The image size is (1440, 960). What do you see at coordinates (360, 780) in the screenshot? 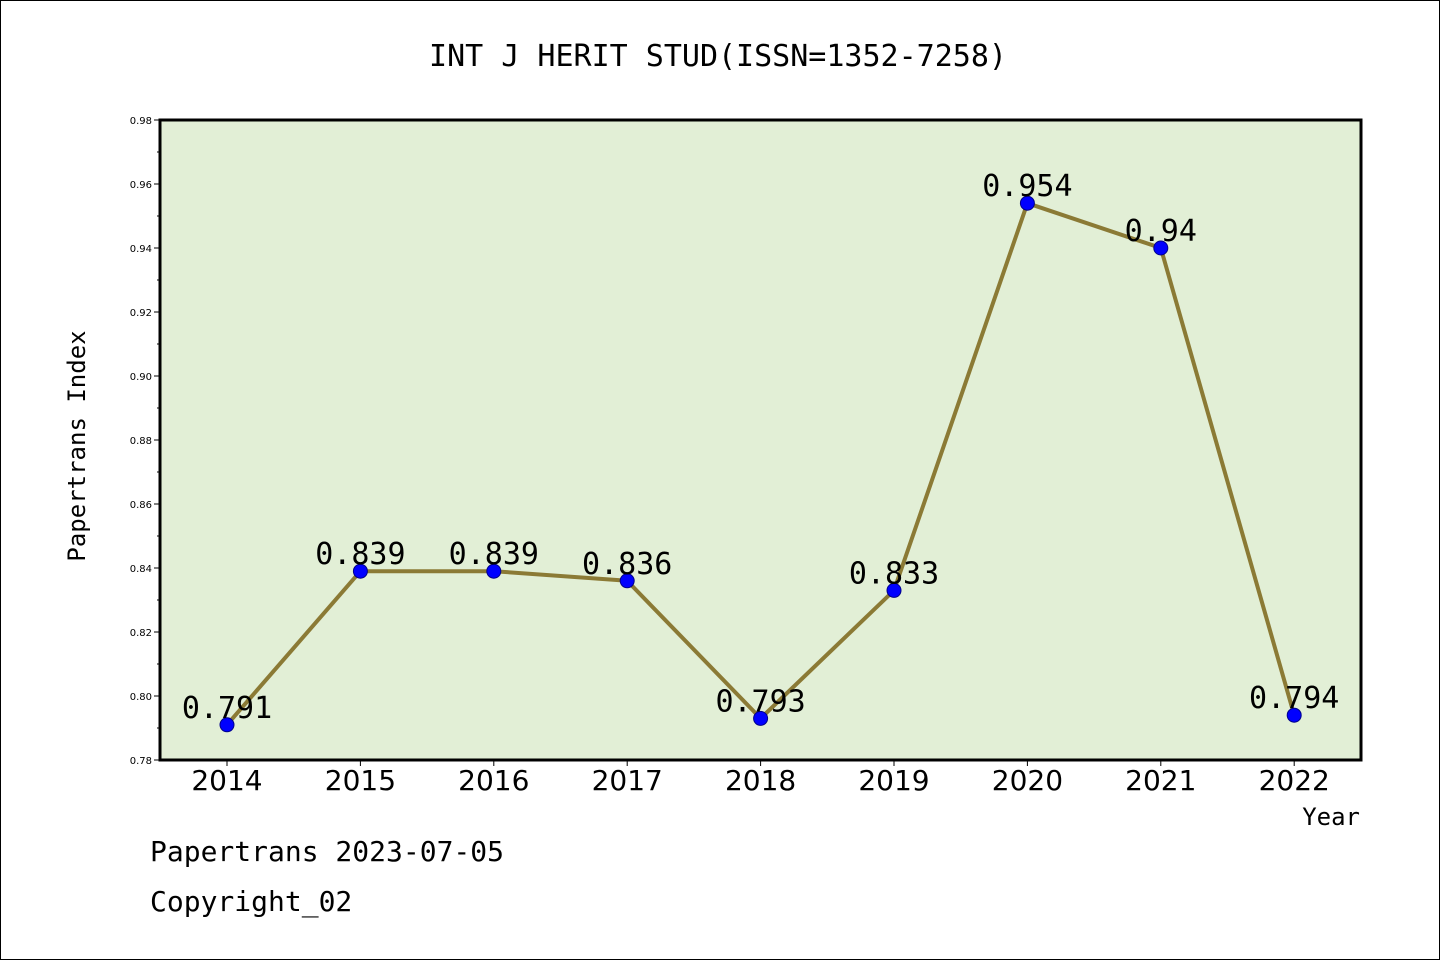
I see `x-tick-label: 2015` at bounding box center [360, 780].